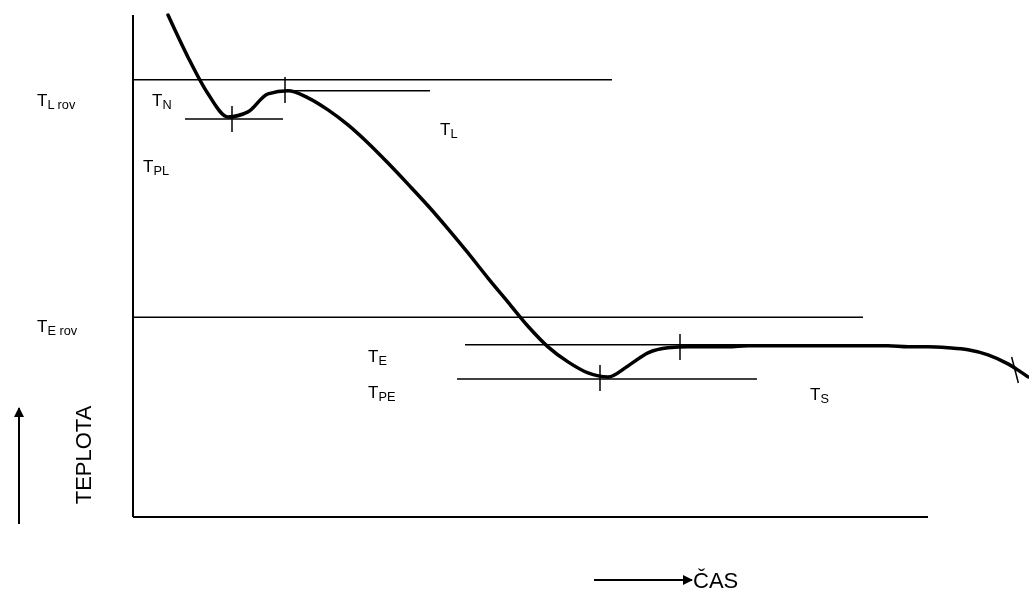 The width and height of the screenshot is (1029, 596). Describe the element at coordinates (56, 102) in the screenshot. I see `text: T$_{L rov}$` at that location.